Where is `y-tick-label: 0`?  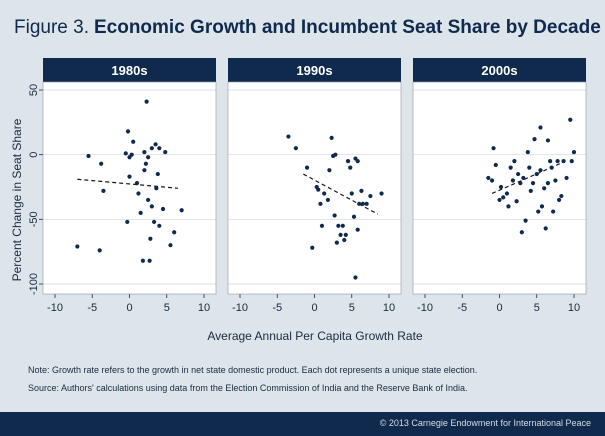 y-tick-label: 0 is located at coordinates (34, 155).